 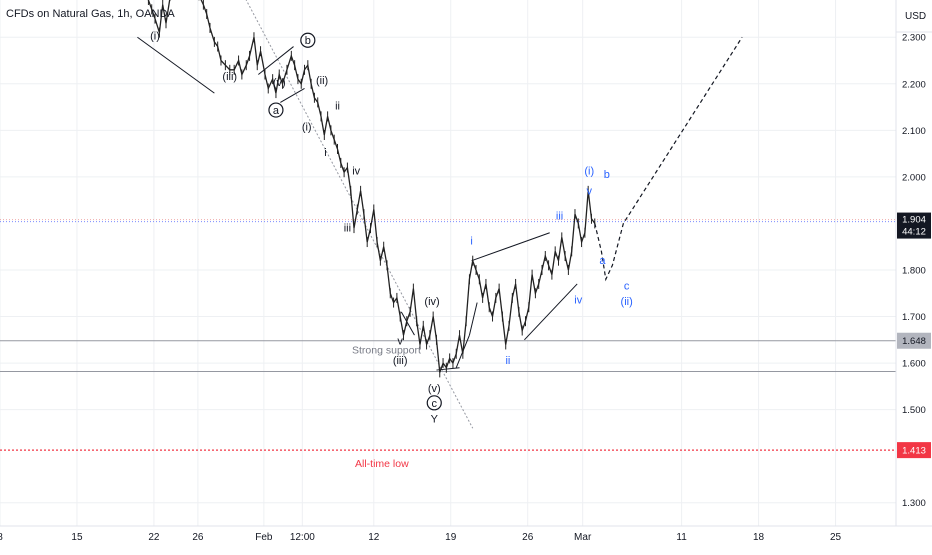 What do you see at coordinates (915, 16) in the screenshot?
I see `currency-label: USD` at bounding box center [915, 16].